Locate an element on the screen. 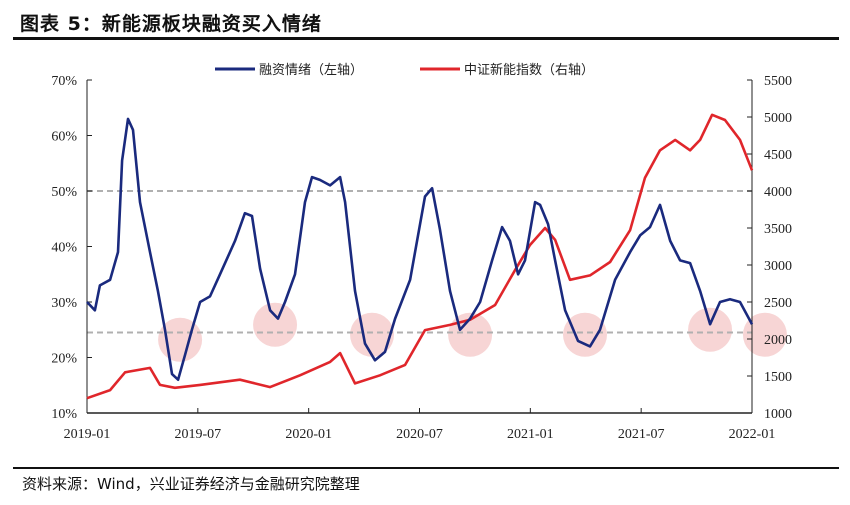 The image size is (850, 505). left-tick-label: 10% is located at coordinates (64, 414).